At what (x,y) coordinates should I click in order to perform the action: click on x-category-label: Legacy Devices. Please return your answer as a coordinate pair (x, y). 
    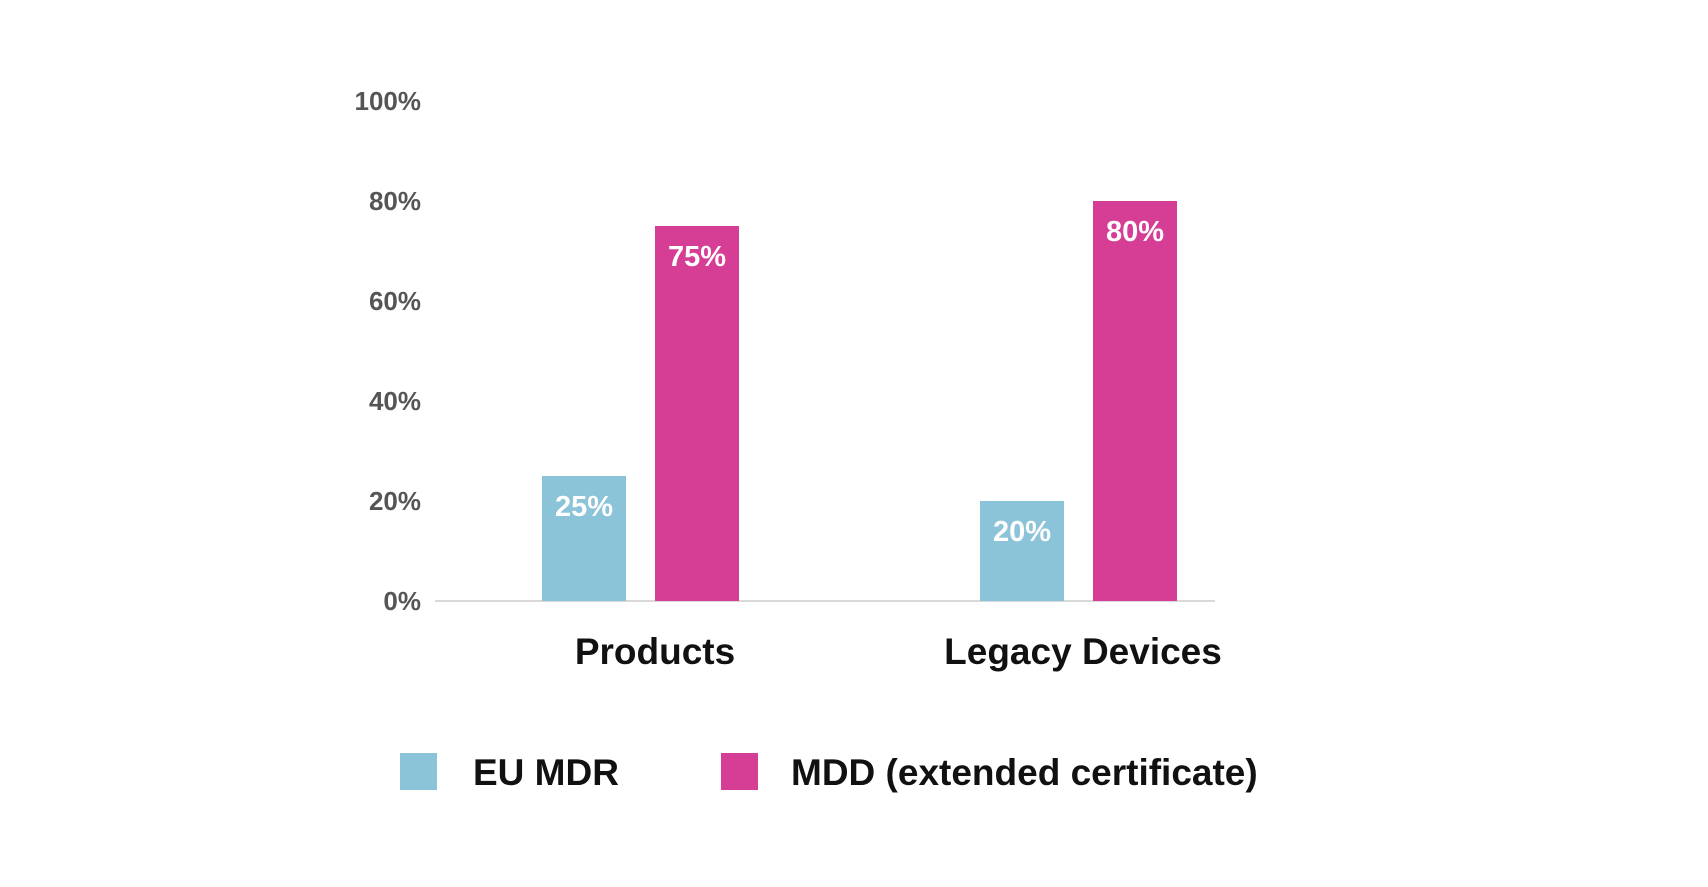
    Looking at the image, I should click on (1083, 651).